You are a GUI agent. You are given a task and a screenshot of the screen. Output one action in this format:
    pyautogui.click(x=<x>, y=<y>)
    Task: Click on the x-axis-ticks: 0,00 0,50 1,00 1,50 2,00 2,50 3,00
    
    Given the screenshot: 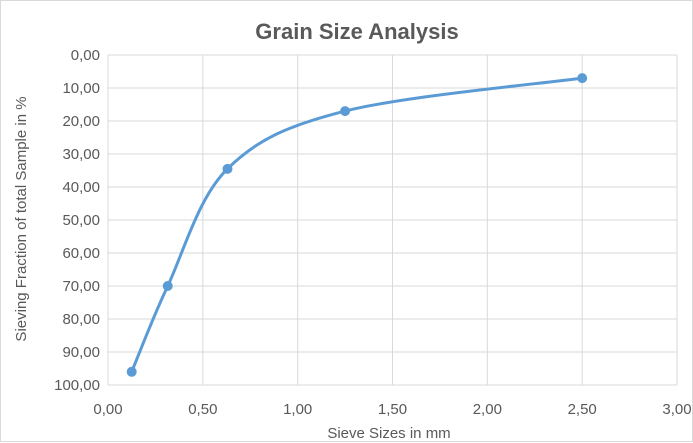 What is the action you would take?
    pyautogui.click(x=392, y=409)
    